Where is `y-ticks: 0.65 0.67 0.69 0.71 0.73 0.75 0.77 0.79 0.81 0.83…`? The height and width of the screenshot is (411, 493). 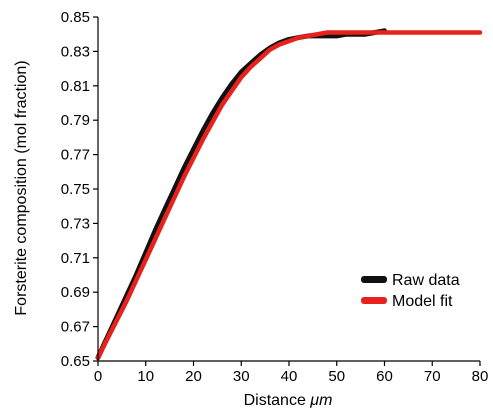
y-ticks: 0.65 0.67 0.69 0.71 0.73 0.75 0.77 0.79 0.81 0.83… is located at coordinates (79, 189).